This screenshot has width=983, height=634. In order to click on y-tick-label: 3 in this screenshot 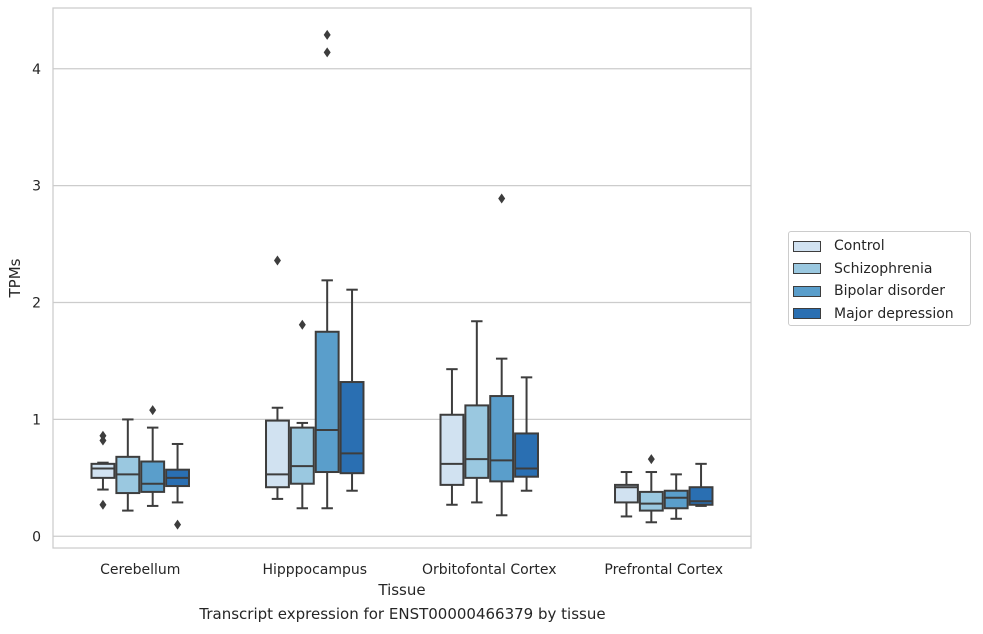, I will do `click(36, 187)`.